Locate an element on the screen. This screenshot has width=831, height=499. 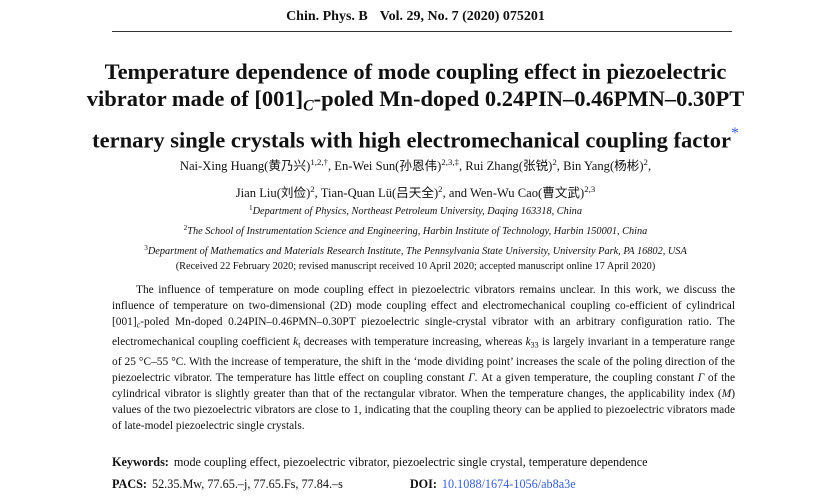
text-segment: Nai-Xing Huang(黄乃兴) is located at coordinates (245, 165).